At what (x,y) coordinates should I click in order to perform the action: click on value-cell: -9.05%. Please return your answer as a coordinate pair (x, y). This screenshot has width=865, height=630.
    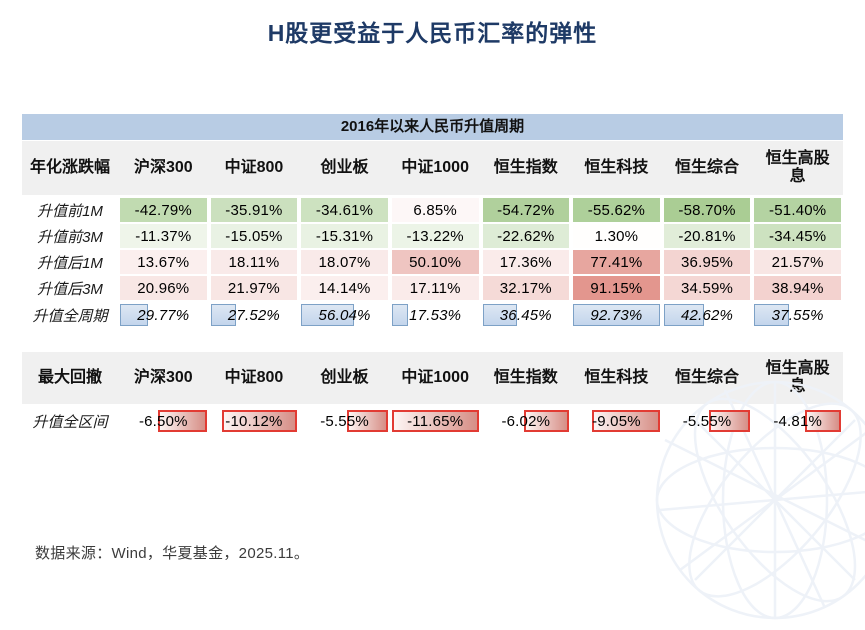
    Looking at the image, I should click on (616, 421).